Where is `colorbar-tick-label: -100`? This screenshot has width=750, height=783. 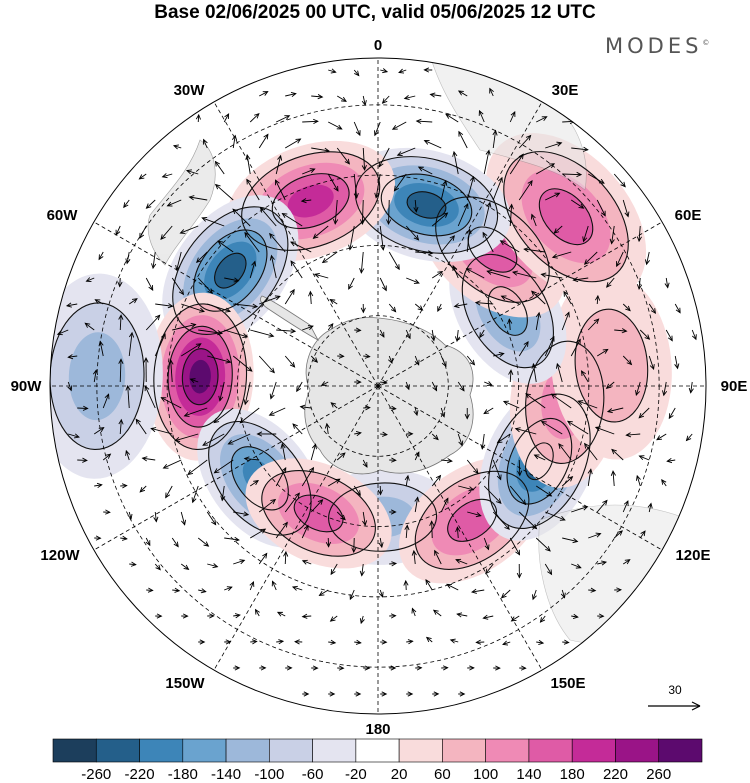
colorbar-tick-label: -100 is located at coordinates (269, 774).